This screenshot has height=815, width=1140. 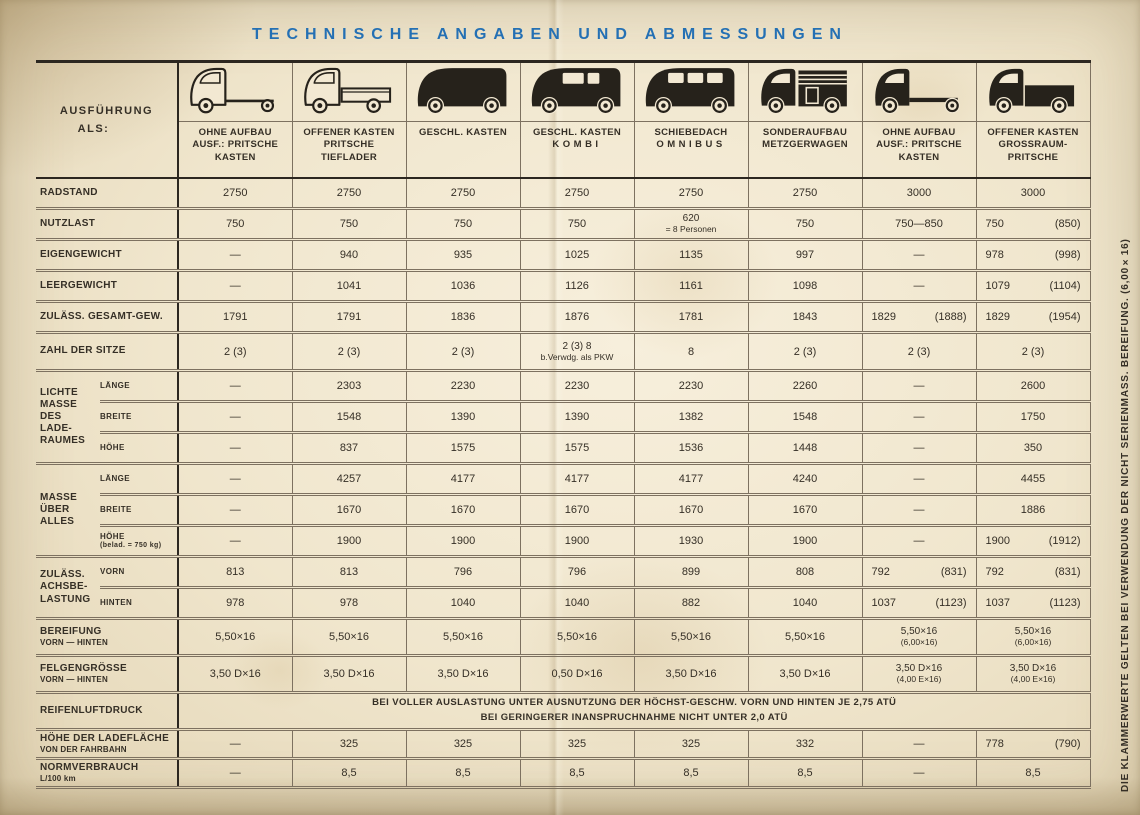 What do you see at coordinates (576, 773) in the screenshot?
I see `spec-cell: 8,5` at bounding box center [576, 773].